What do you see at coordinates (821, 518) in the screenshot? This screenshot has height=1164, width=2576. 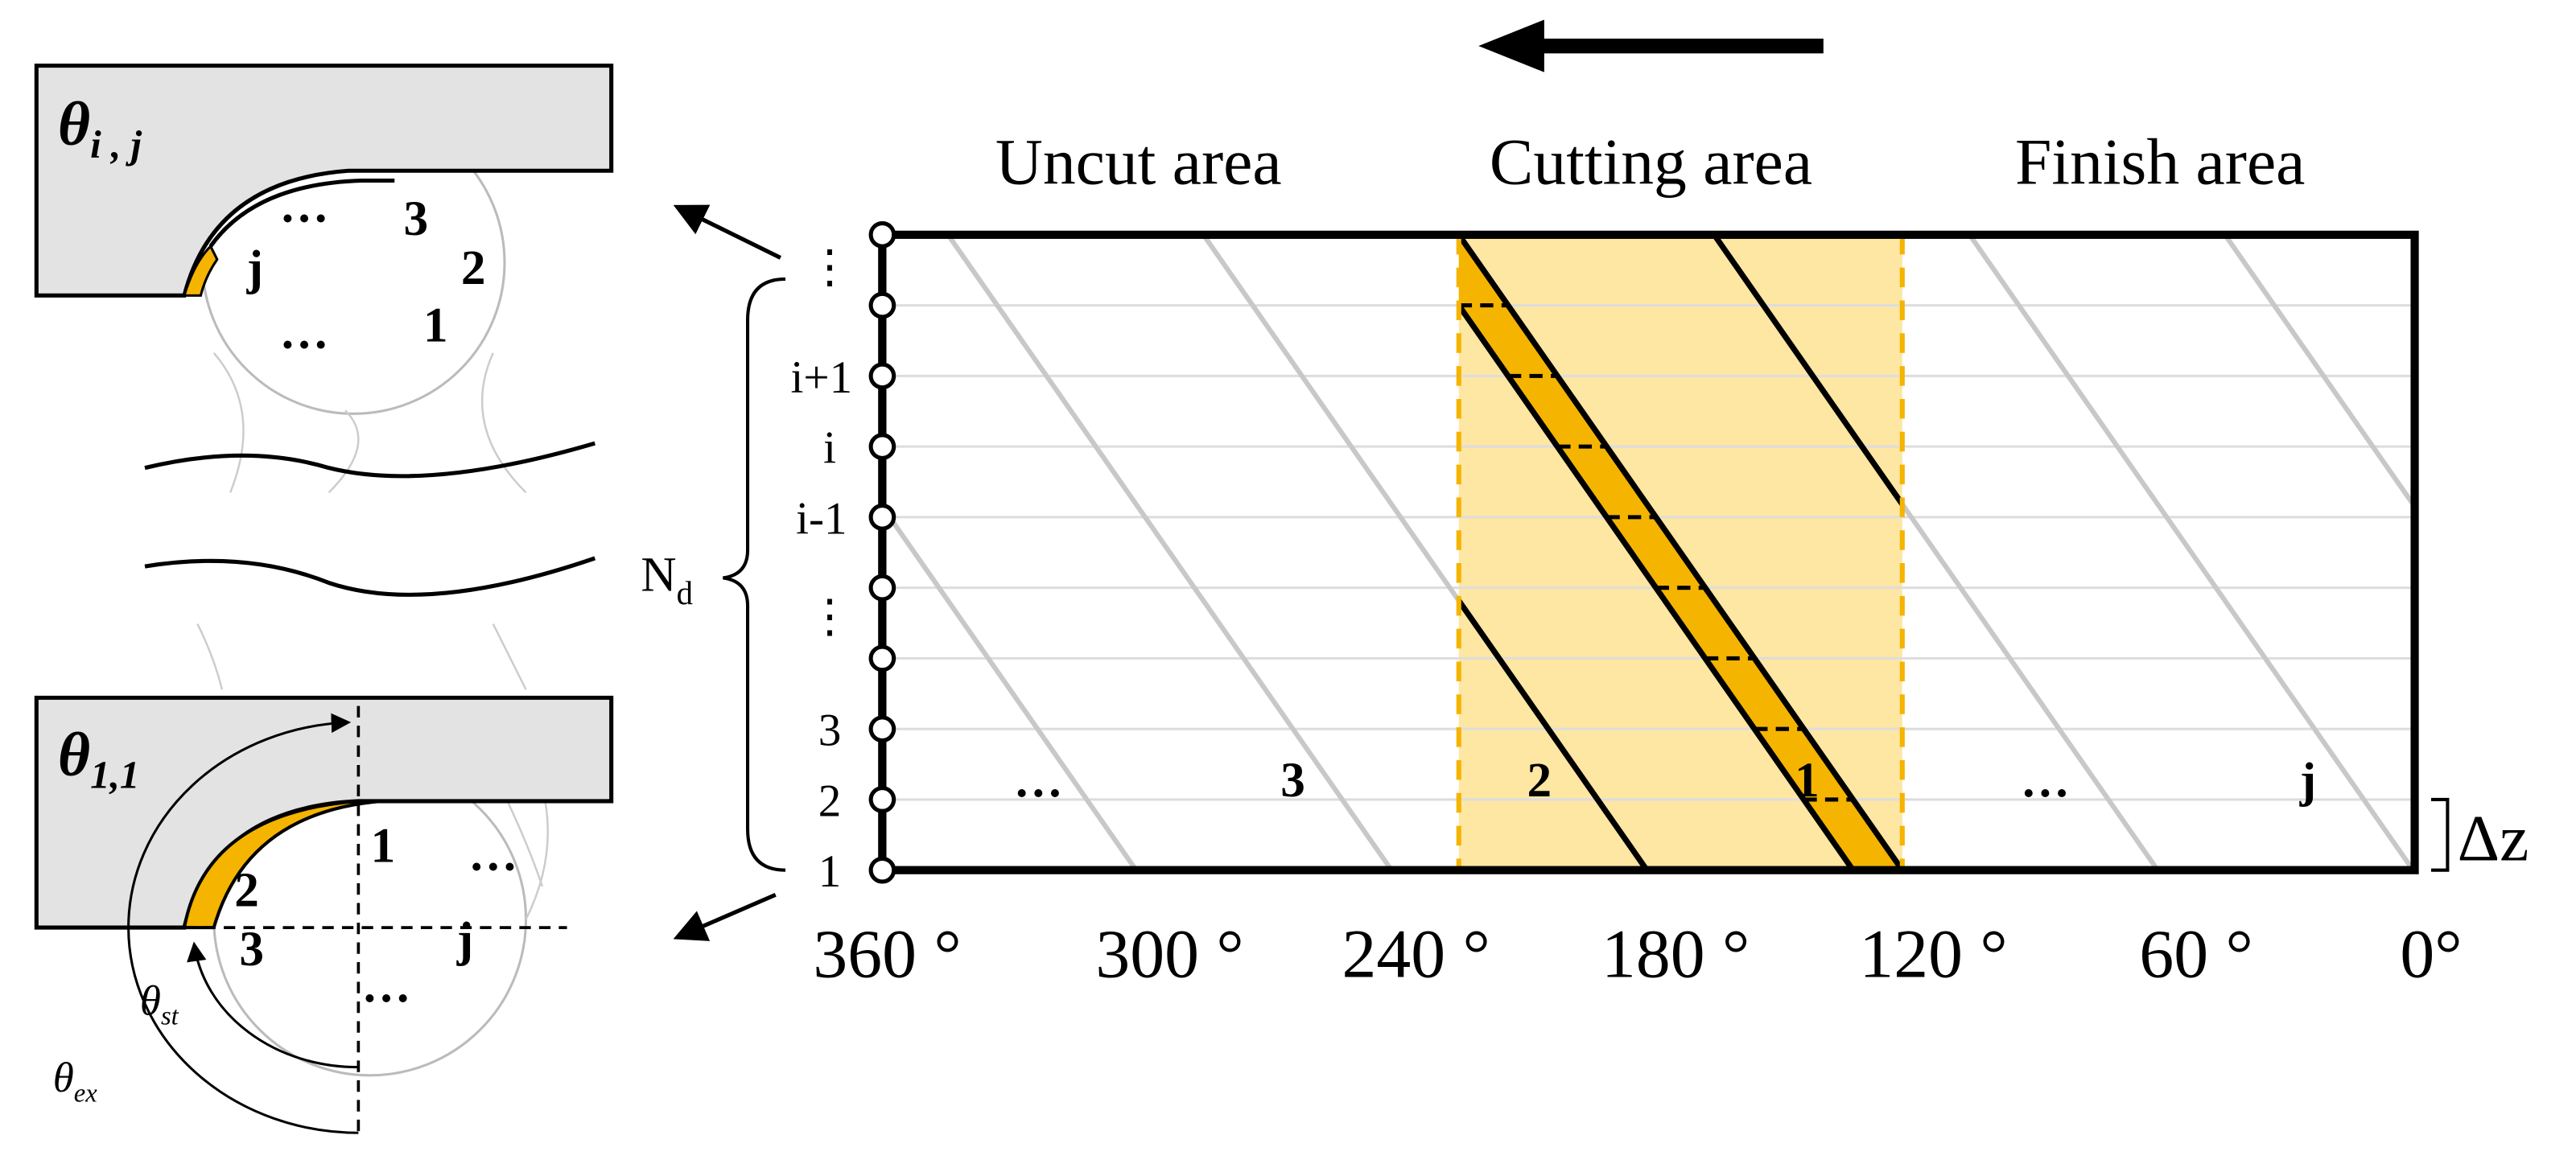 I see `row-label: i-1` at bounding box center [821, 518].